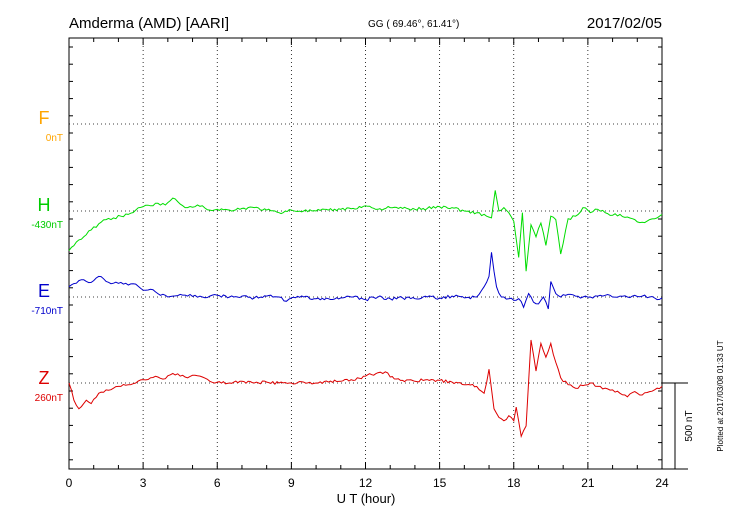 The width and height of the screenshot is (730, 520). Describe the element at coordinates (47, 311) in the screenshot. I see `e-baseline-label: -710nT` at that location.